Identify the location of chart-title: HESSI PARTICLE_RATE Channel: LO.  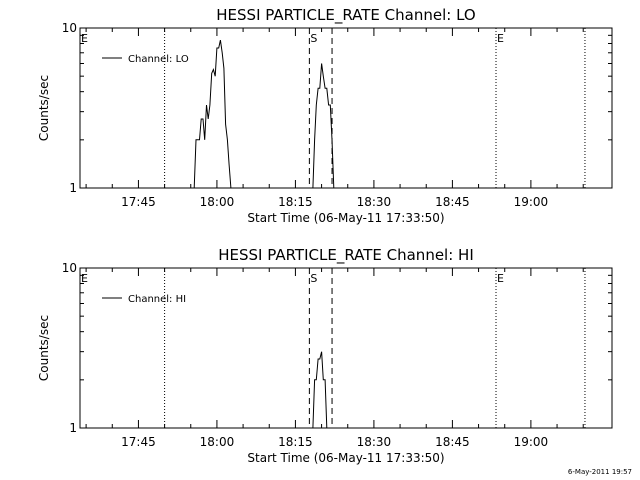
(345, 15).